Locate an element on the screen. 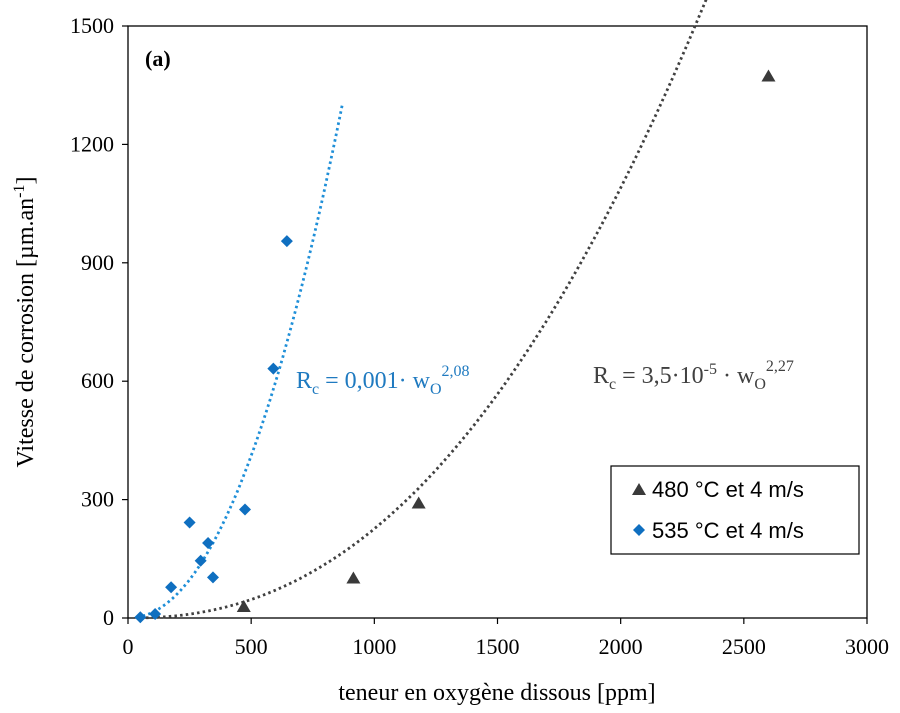 This screenshot has width=900, height=713. equation-480-part1: = 3,5·10 is located at coordinates (660, 376).